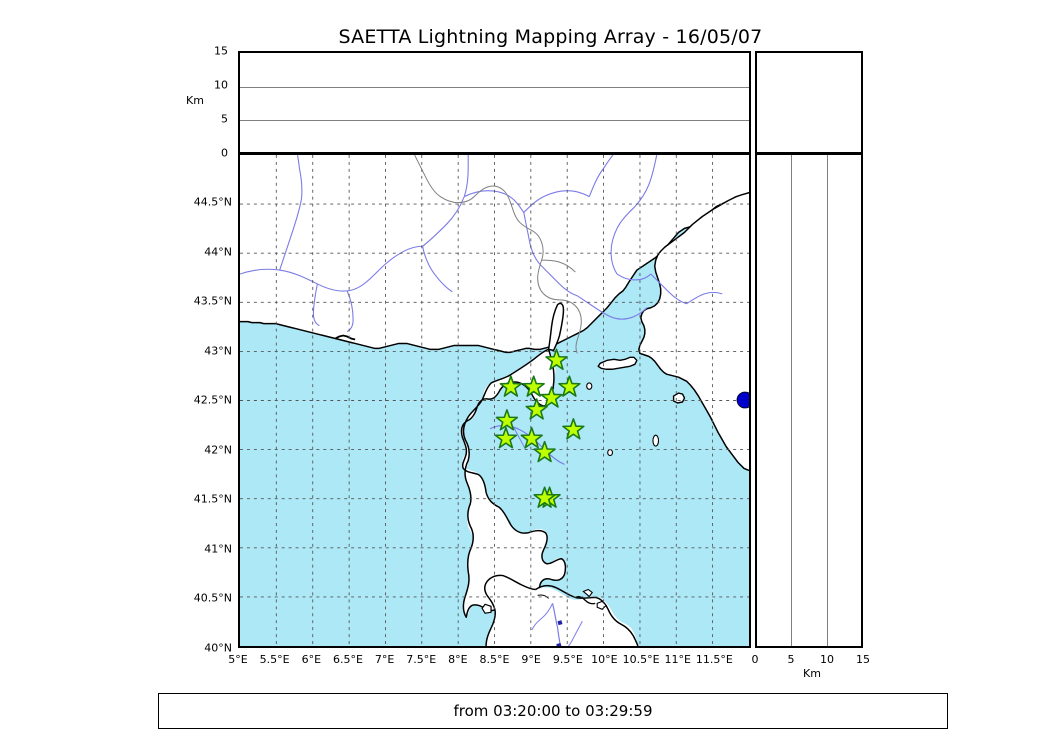  Describe the element at coordinates (212, 598) in the screenshot. I see `map-ytick-40_5: 40.5°N` at that location.